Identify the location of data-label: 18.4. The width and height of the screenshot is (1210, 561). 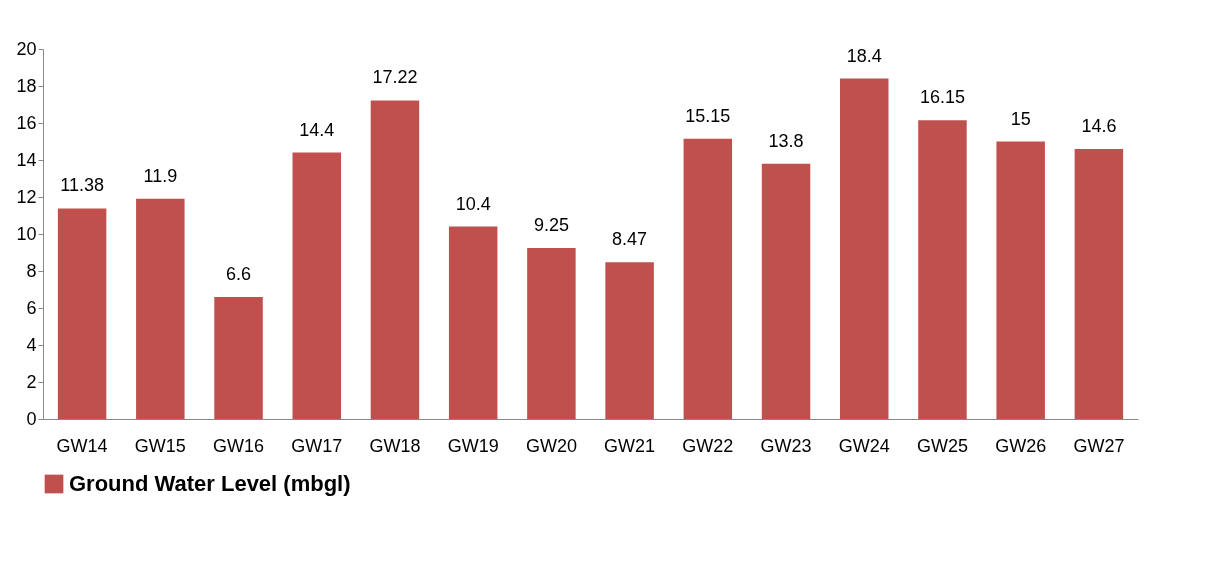
(864, 55).